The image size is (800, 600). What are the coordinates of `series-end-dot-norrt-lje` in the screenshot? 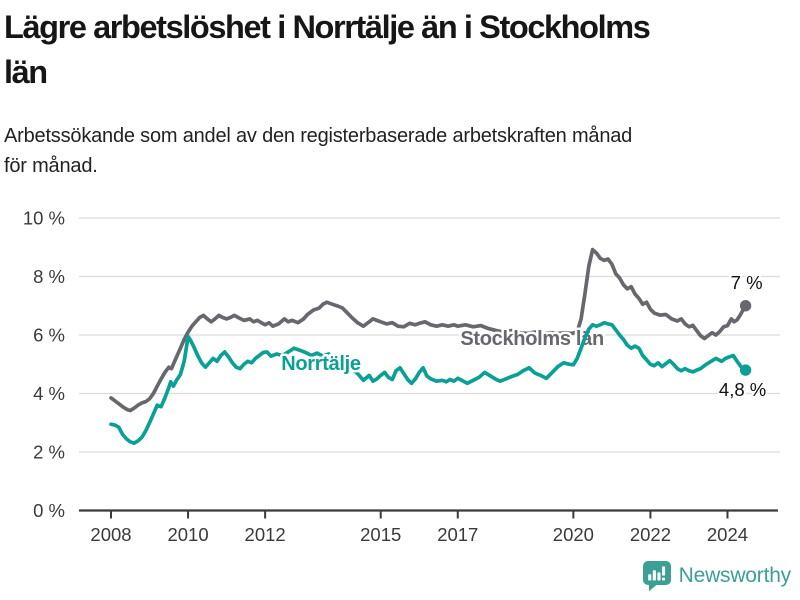 It's located at (745, 370).